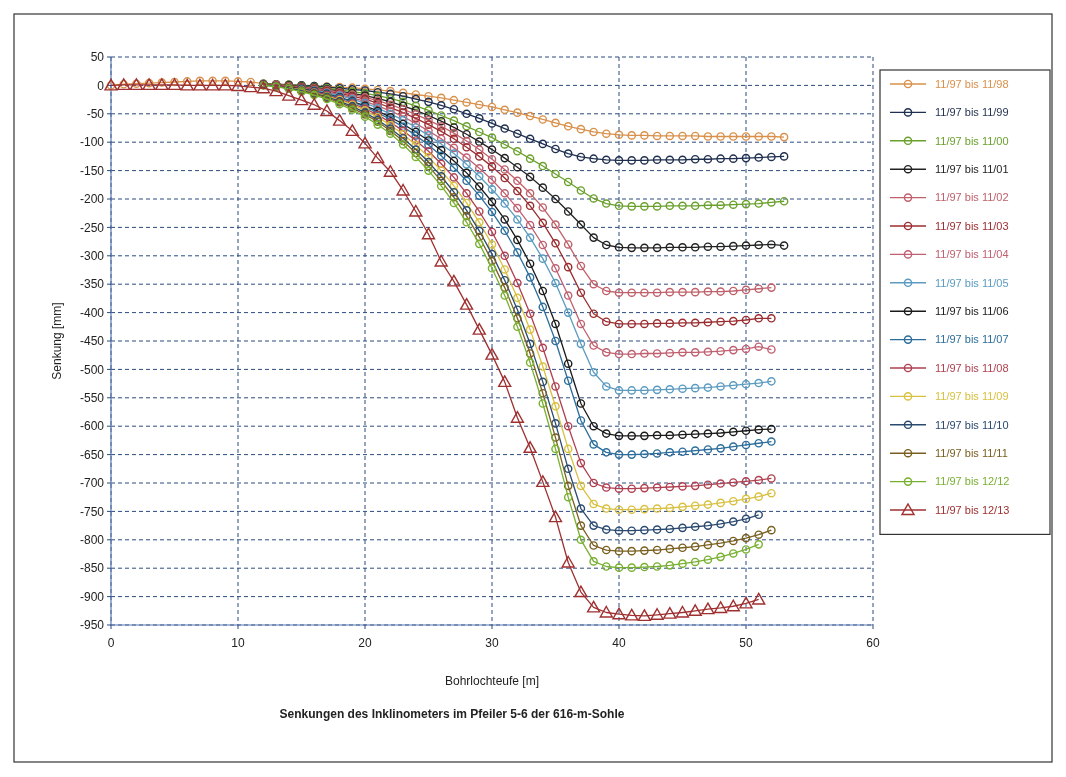 The width and height of the screenshot is (1066, 777). I want to click on y-tick-label: -600, so click(92, 426).